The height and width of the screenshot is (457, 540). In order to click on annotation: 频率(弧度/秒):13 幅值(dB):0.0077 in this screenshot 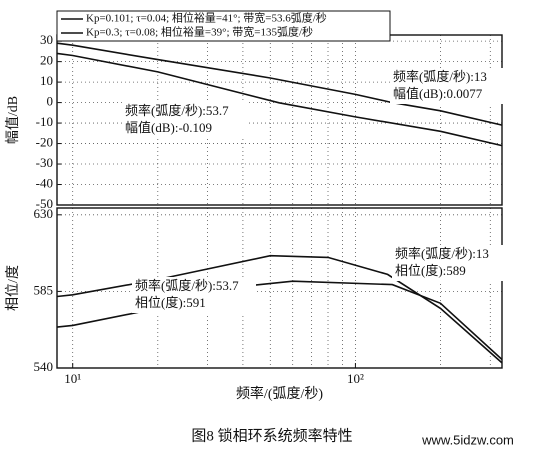, I will do `click(452, 86)`.